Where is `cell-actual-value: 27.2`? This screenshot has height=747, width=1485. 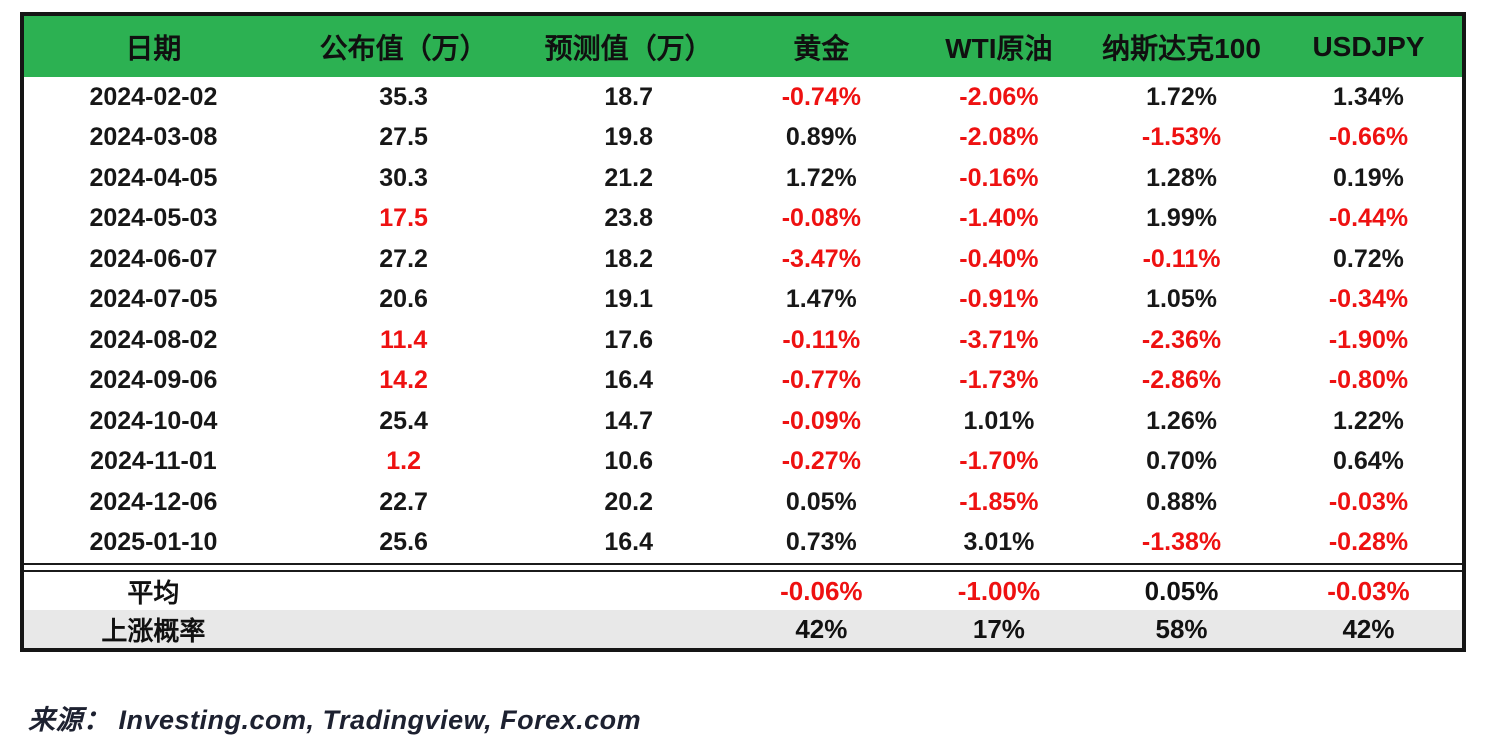 cell-actual-value: 27.2 is located at coordinates (403, 258).